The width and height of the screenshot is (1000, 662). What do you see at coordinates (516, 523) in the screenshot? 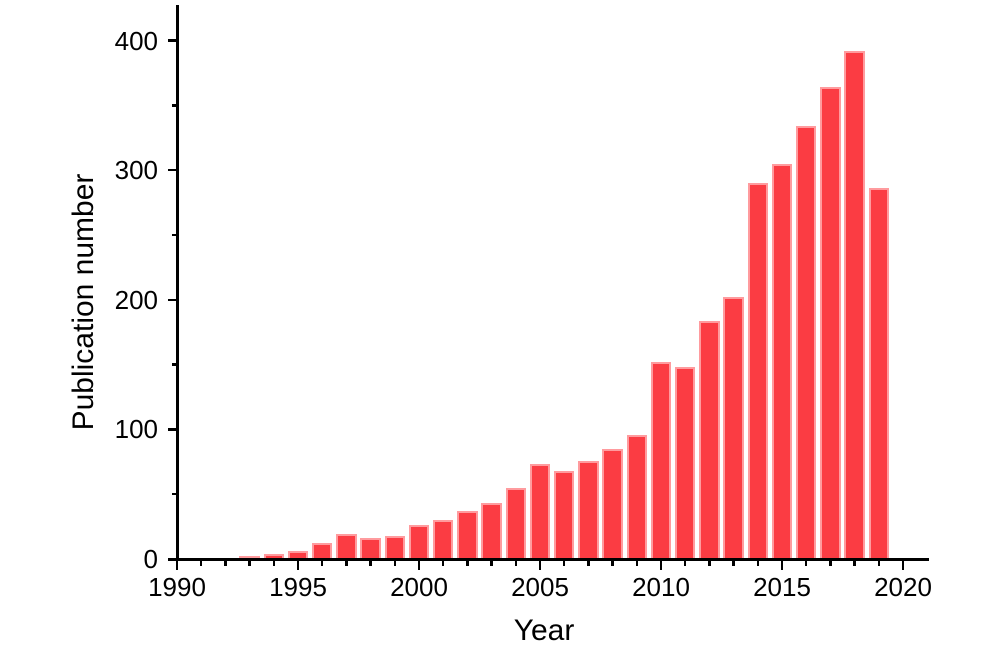
I see `bar-2004` at bounding box center [516, 523].